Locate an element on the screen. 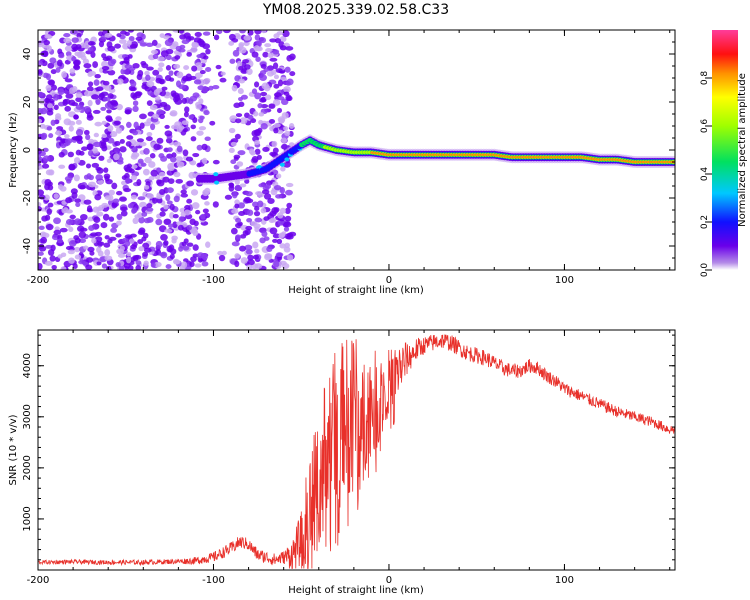 This screenshot has width=750, height=600. x-tick-label: -200 is located at coordinates (38, 280).